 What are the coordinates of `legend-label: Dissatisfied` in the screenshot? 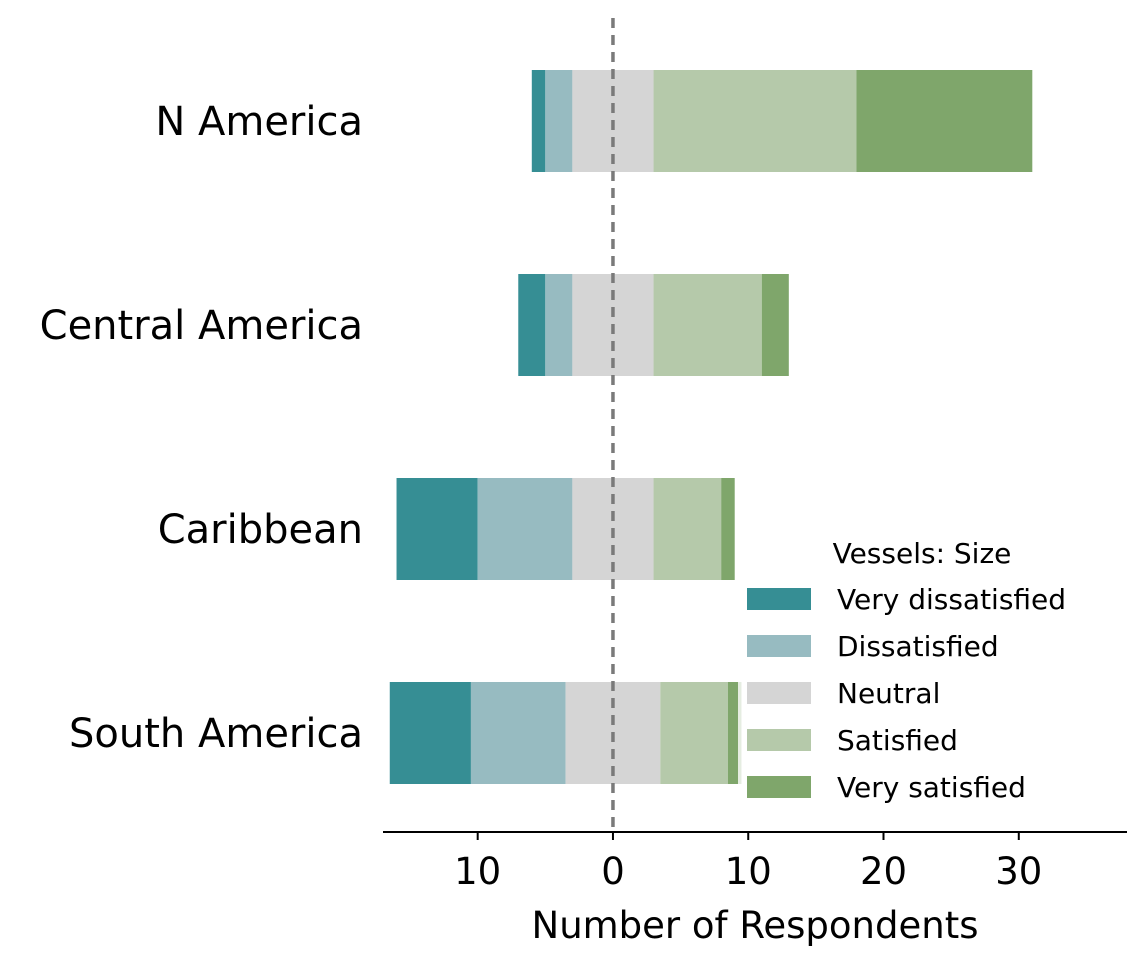 It's located at (918, 646).